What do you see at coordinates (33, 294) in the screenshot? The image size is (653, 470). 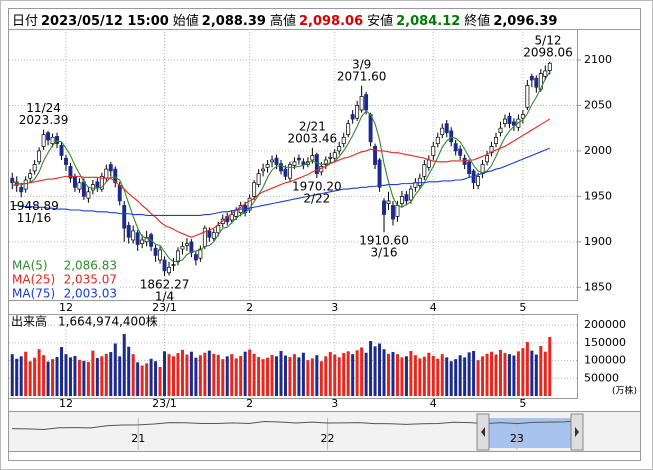 I see `legend-name: MA(75)` at bounding box center [33, 294].